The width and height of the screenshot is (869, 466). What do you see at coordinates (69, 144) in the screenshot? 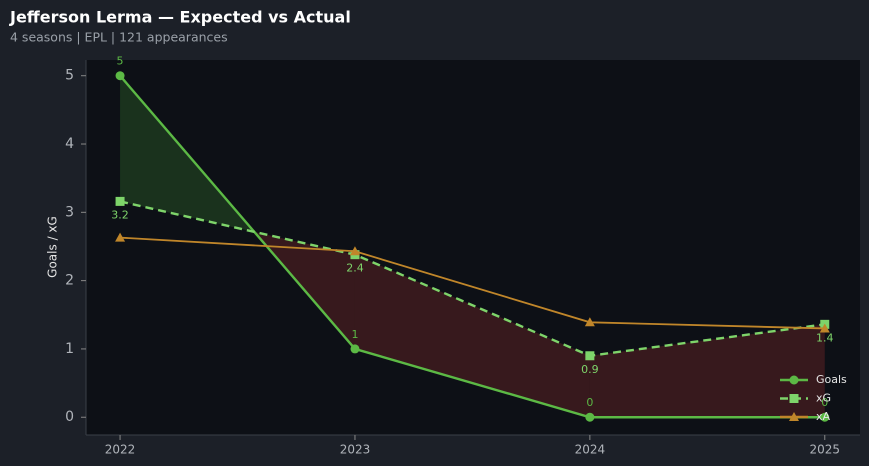
I see `y-tick-label: 4` at bounding box center [69, 144].